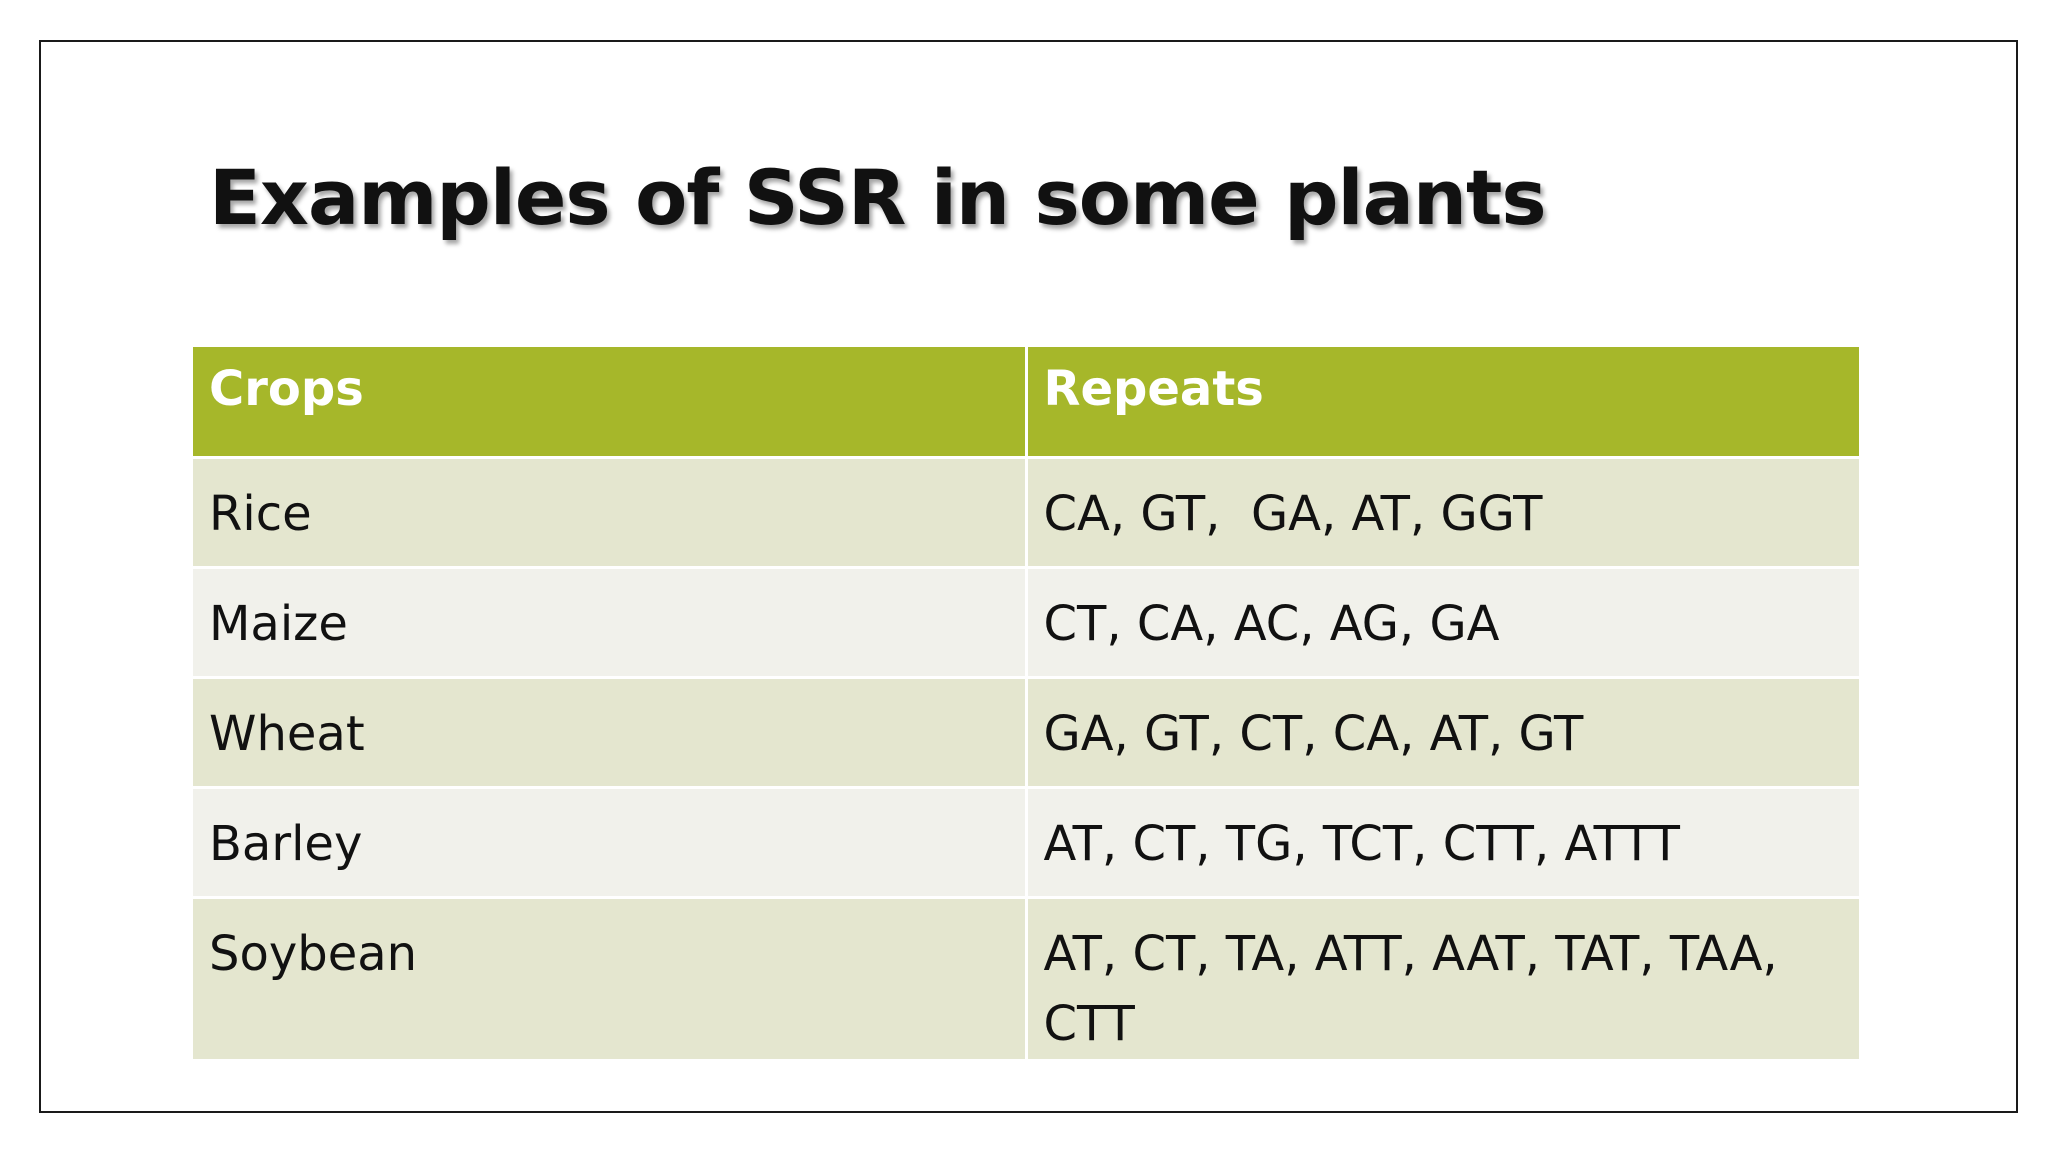 The width and height of the screenshot is (2048, 1152). I want to click on table-row: Wheat GA, GT, CT, CA, AT, GT, so click(1026, 733).